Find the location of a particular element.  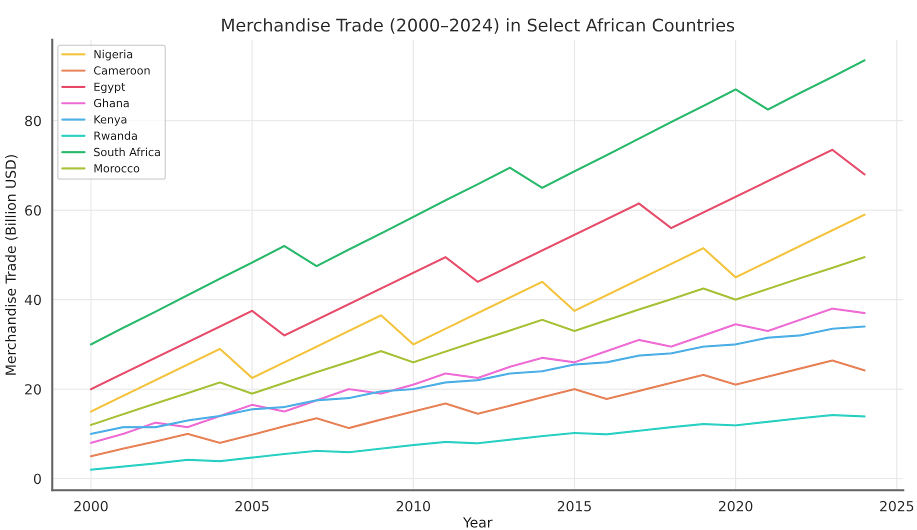

y-tick-label: 80 is located at coordinates (33, 121).